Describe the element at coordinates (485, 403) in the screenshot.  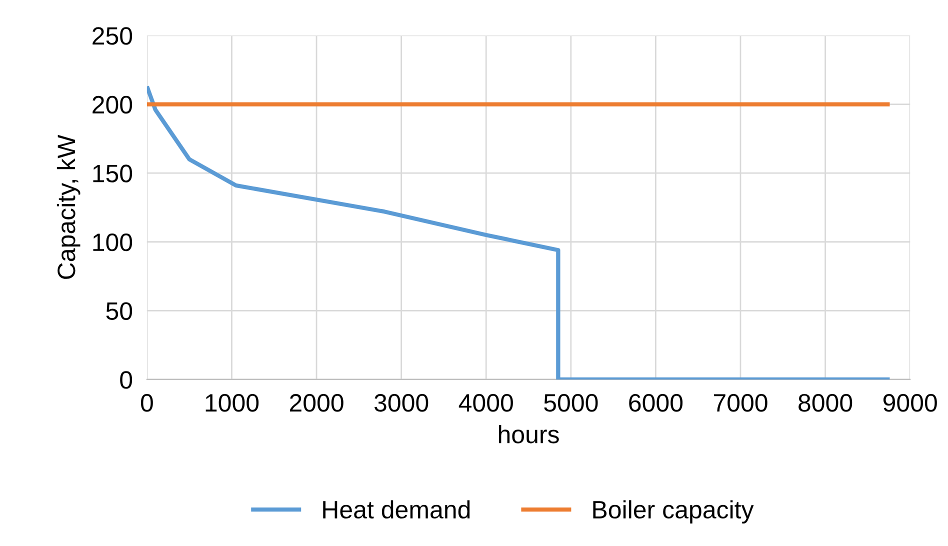
I see `x-tick-label: 4000` at that location.